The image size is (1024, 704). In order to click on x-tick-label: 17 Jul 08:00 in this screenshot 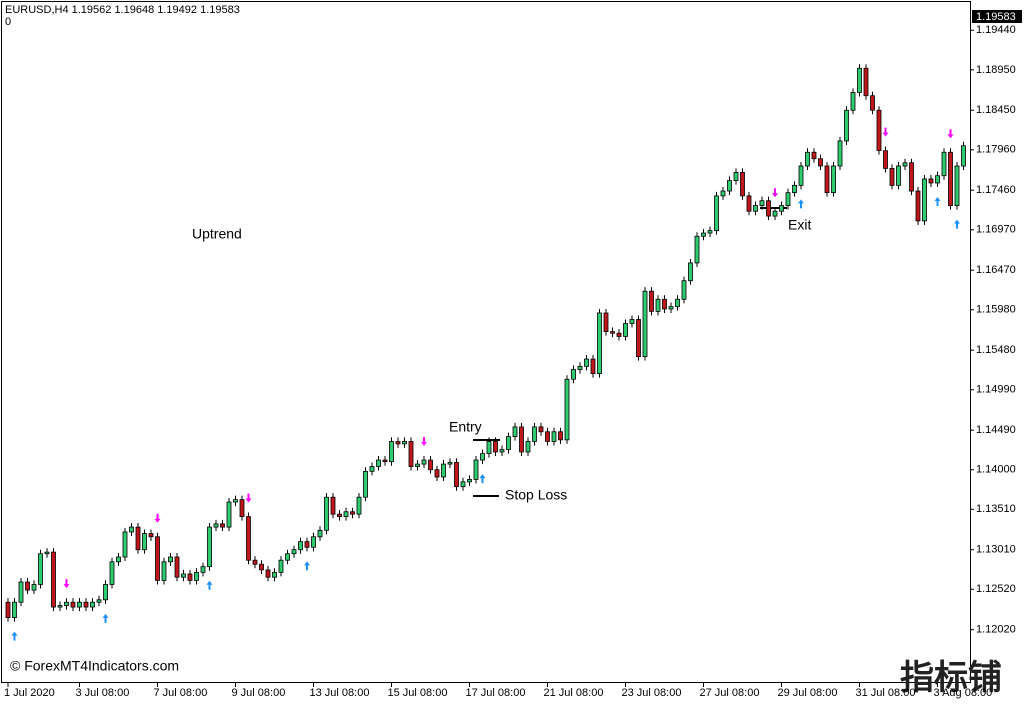, I will do `click(496, 693)`.